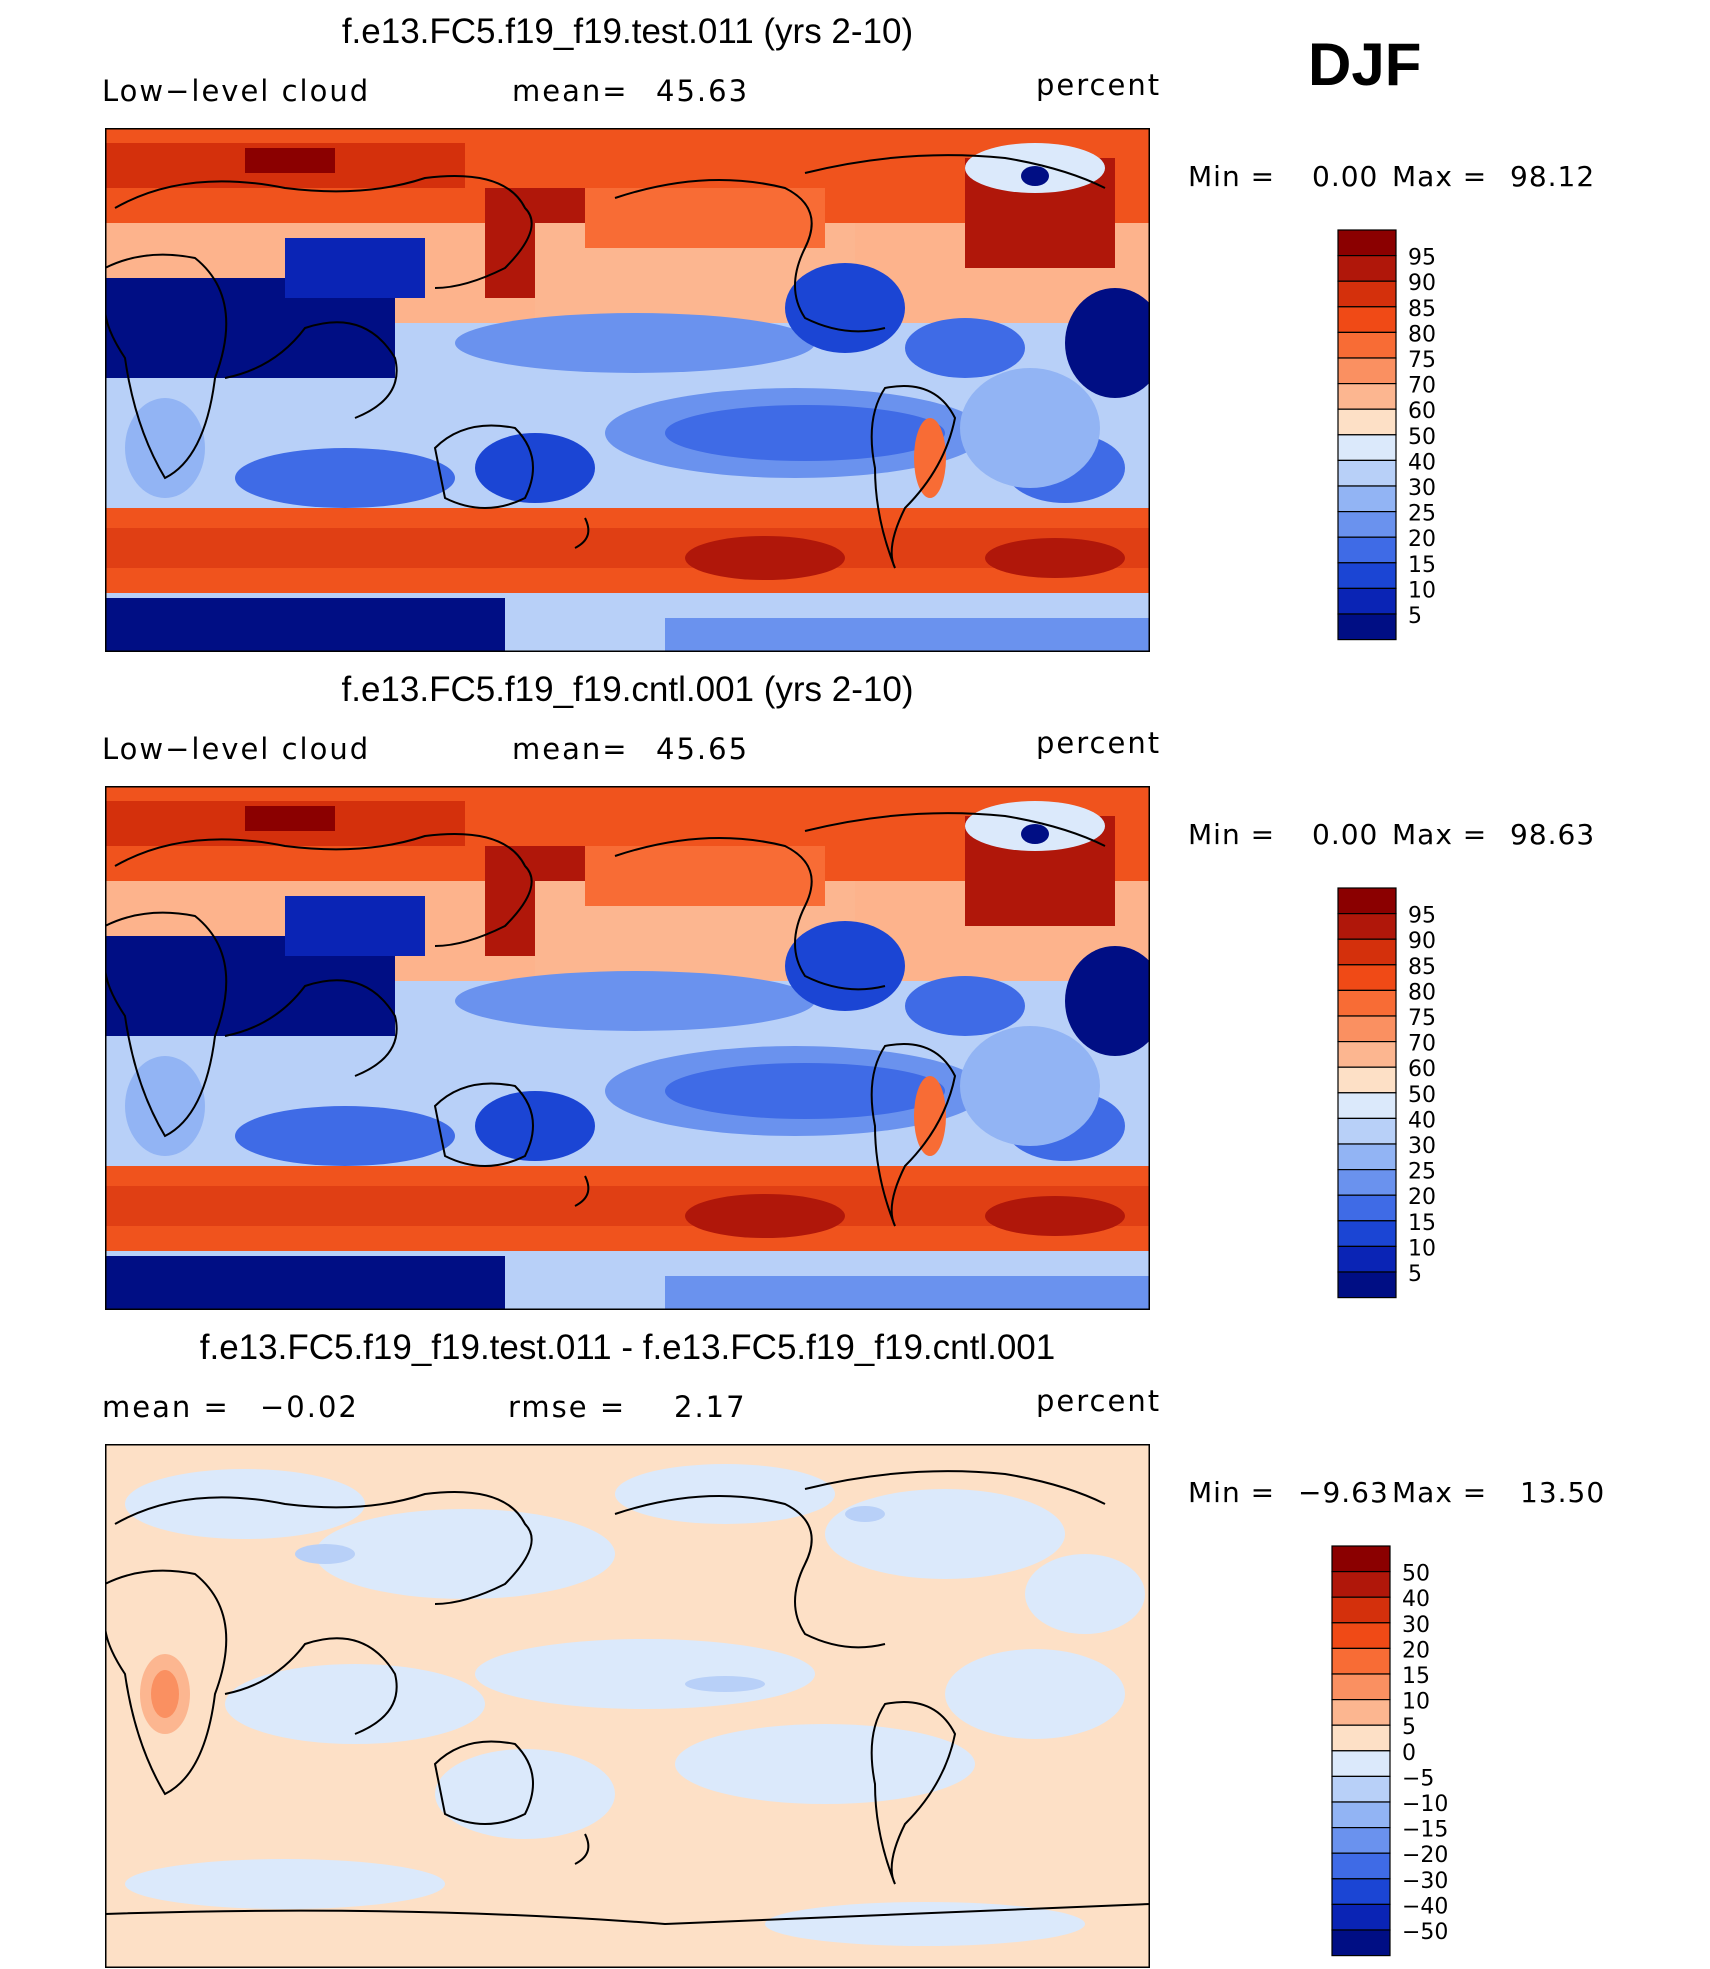  Describe the element at coordinates (1099, 85) in the screenshot. I see `panel1-units: percent` at that location.